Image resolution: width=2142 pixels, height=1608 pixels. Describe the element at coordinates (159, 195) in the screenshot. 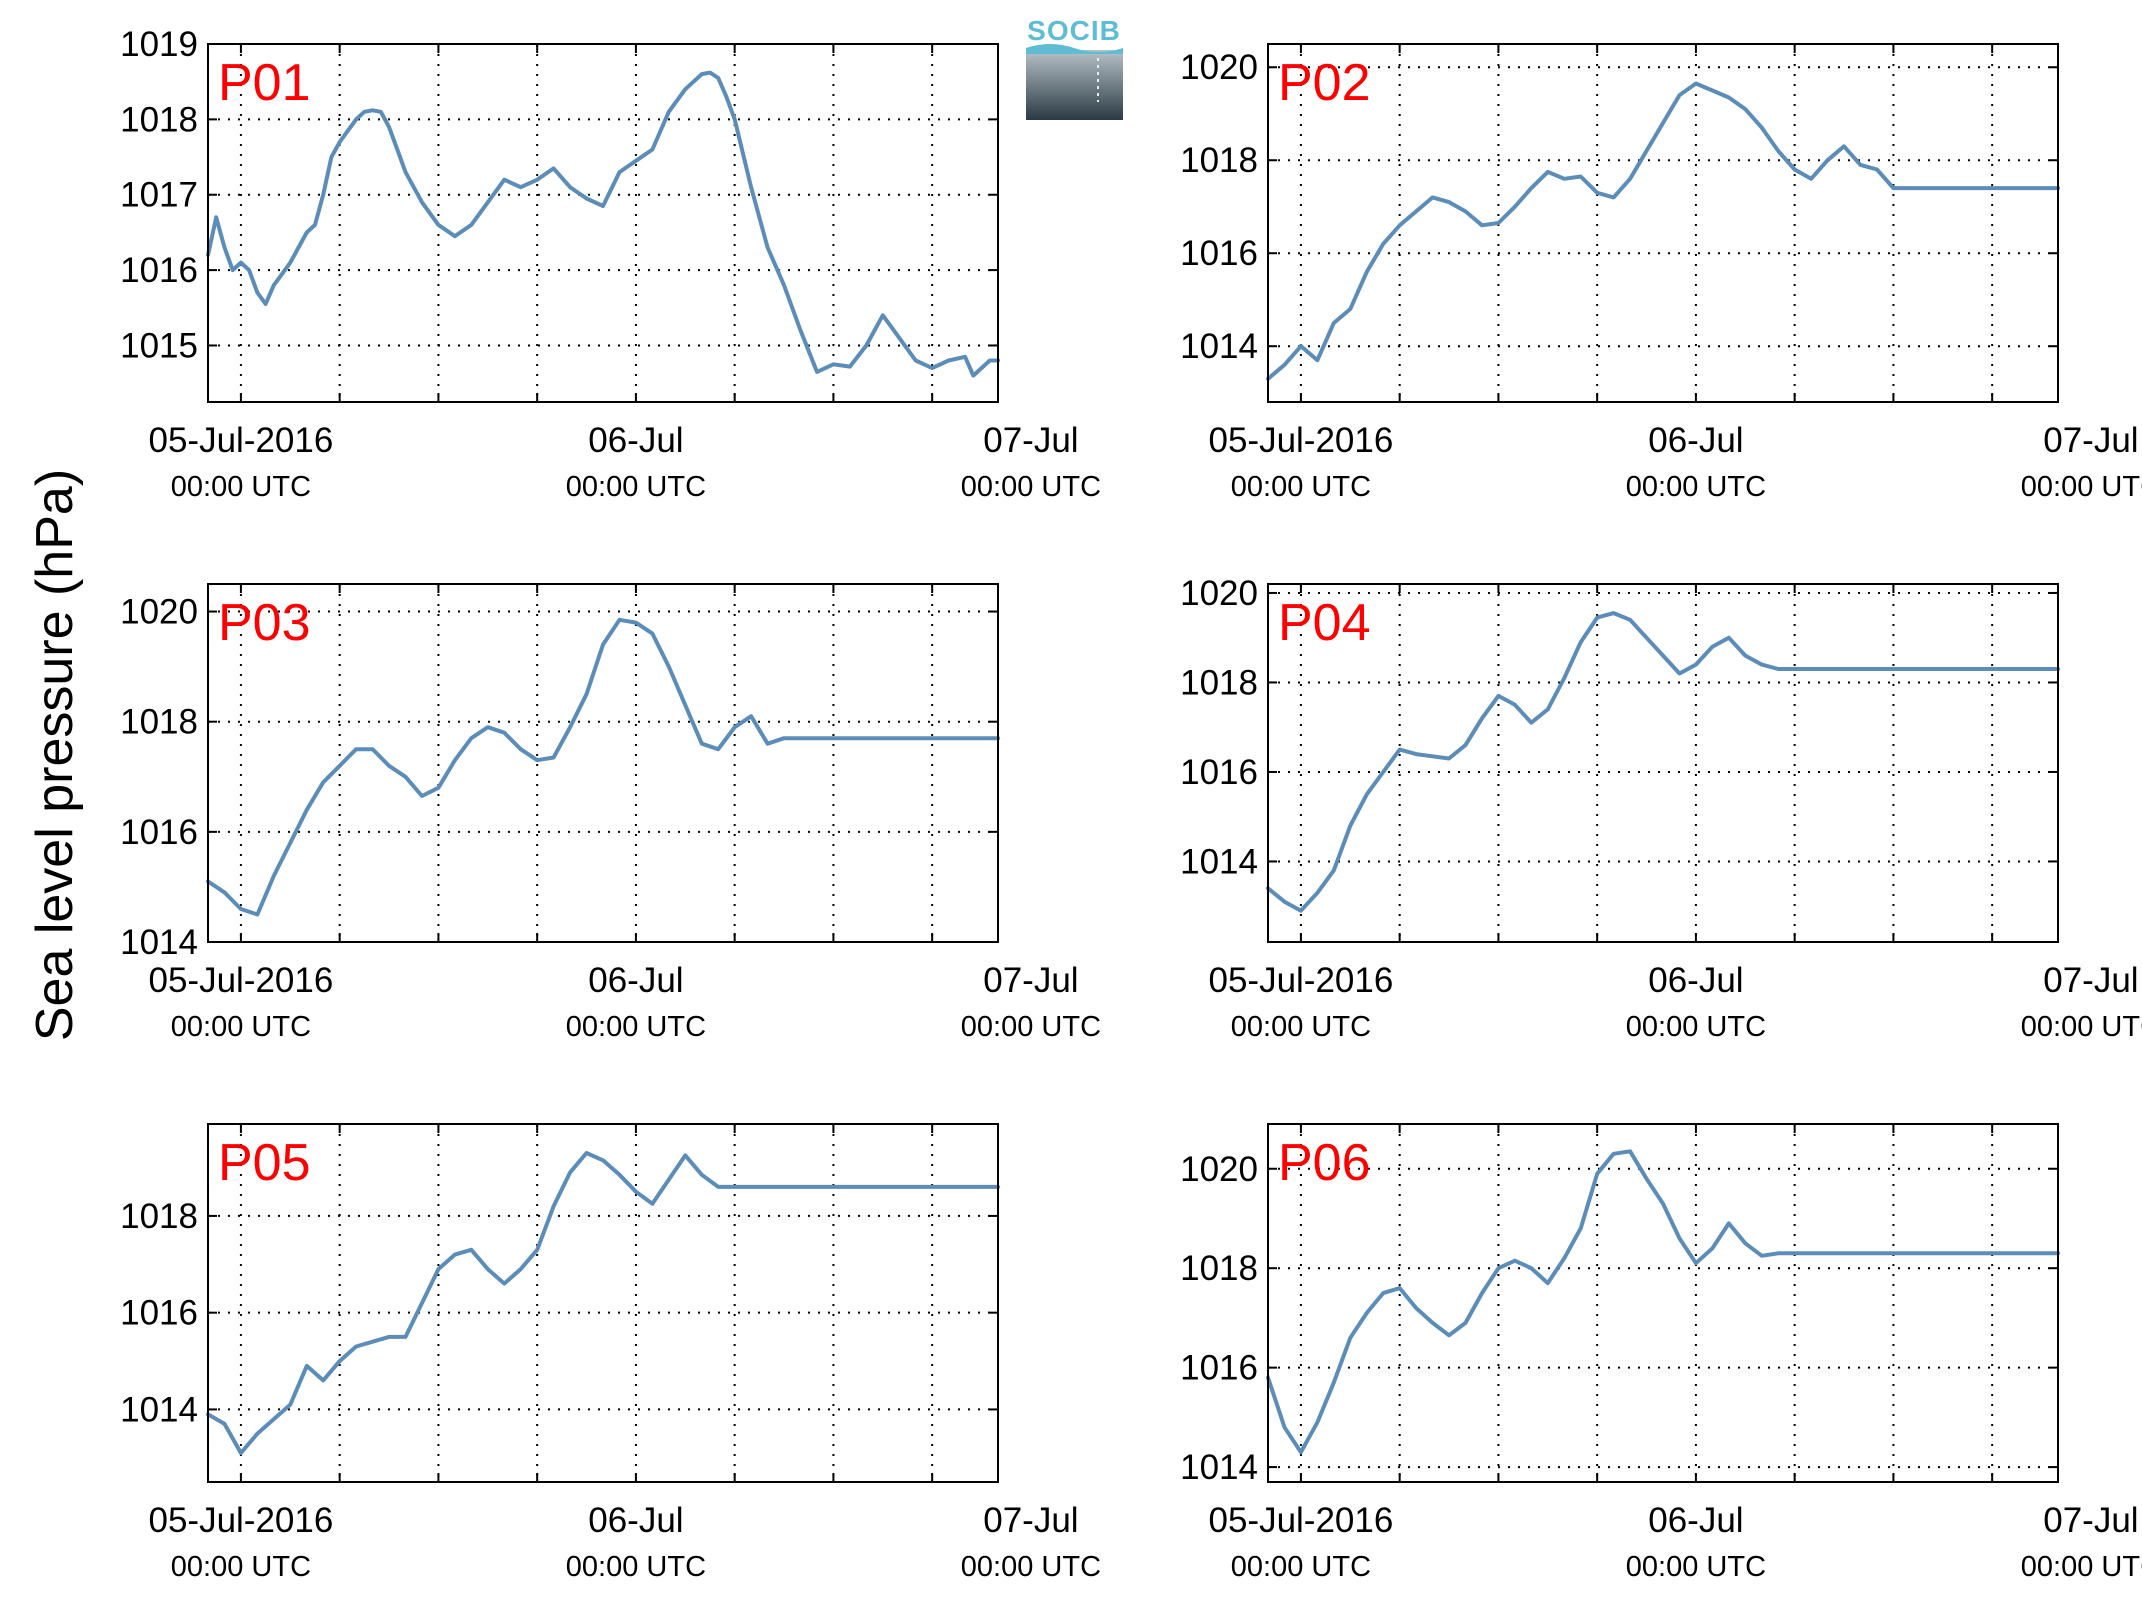

I see `y-tick-label: 1017` at that location.